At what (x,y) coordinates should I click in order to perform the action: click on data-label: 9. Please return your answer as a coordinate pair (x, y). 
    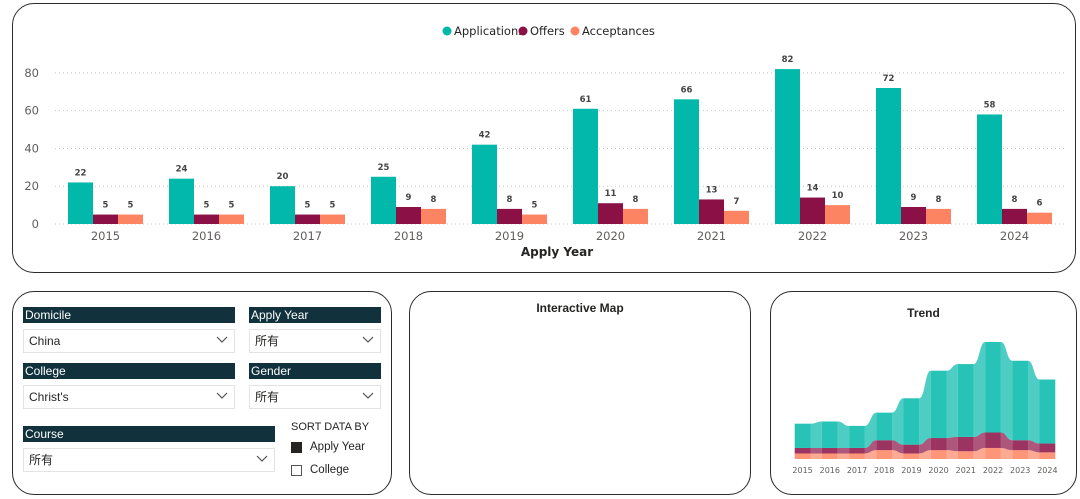
    Looking at the image, I should click on (409, 198).